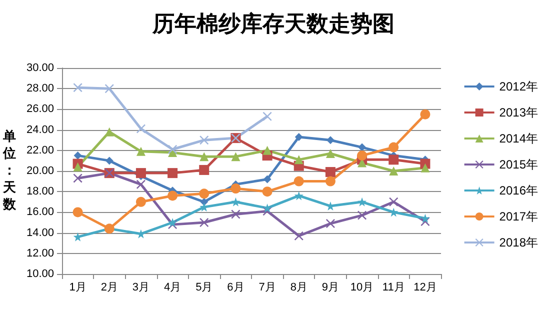 This screenshot has width=547, height=329. I want to click on y-tick-label: 22.00, so click(40, 150).